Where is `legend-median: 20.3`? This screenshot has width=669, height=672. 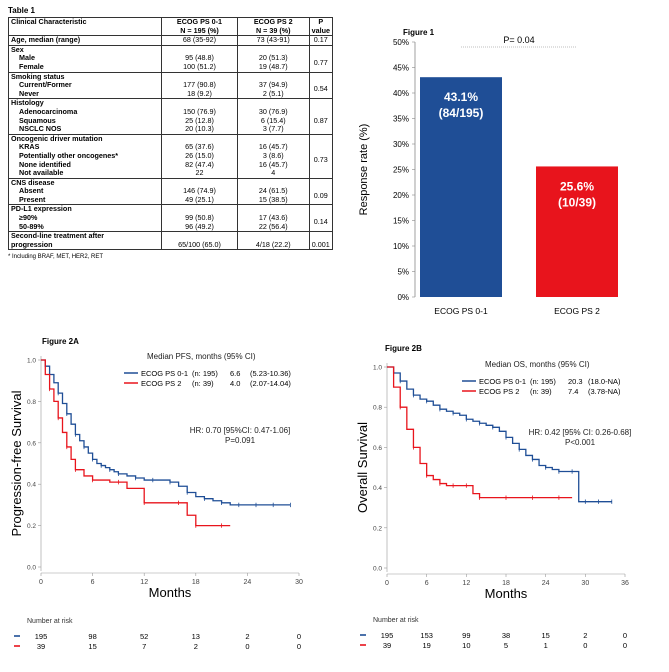
legend-median: 20.3 is located at coordinates (575, 381).